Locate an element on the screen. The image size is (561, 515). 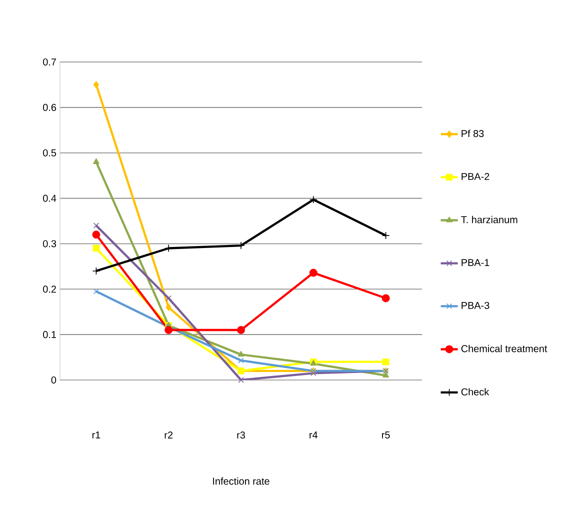
legend-label: T. harzianum is located at coordinates (489, 220).